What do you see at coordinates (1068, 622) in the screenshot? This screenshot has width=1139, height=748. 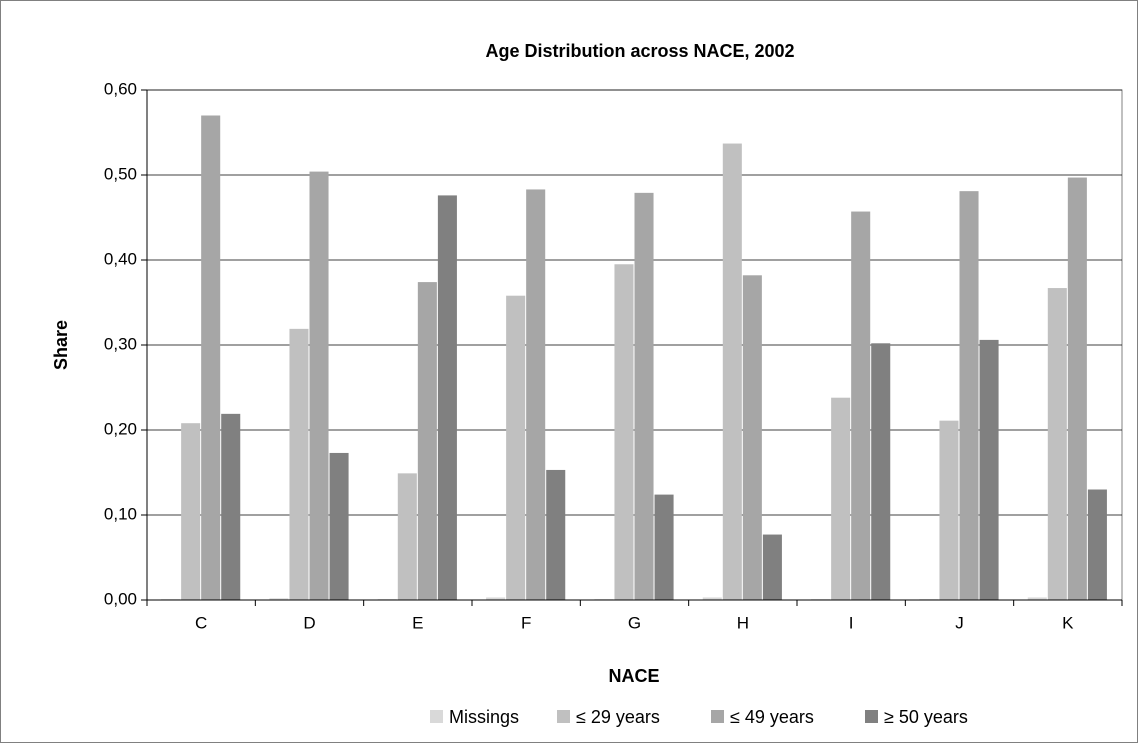 I see `x-tick-label: K` at bounding box center [1068, 622].